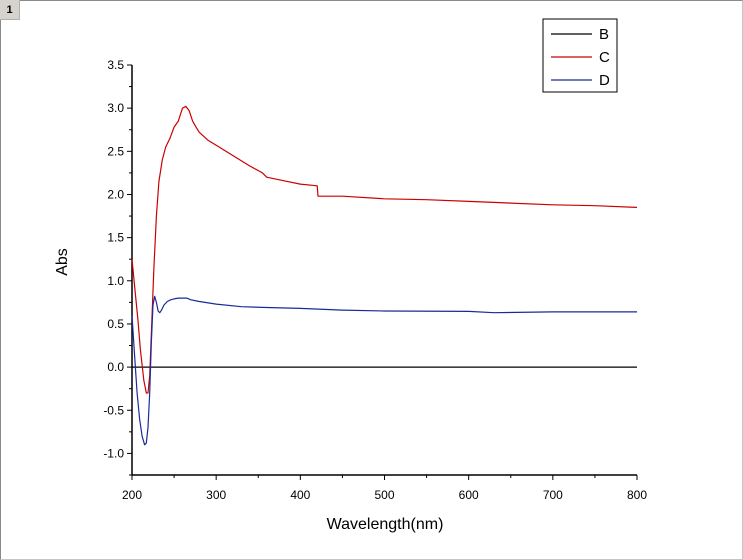  Describe the element at coordinates (115, 324) in the screenshot. I see `y-tick-label: 0.5` at that location.